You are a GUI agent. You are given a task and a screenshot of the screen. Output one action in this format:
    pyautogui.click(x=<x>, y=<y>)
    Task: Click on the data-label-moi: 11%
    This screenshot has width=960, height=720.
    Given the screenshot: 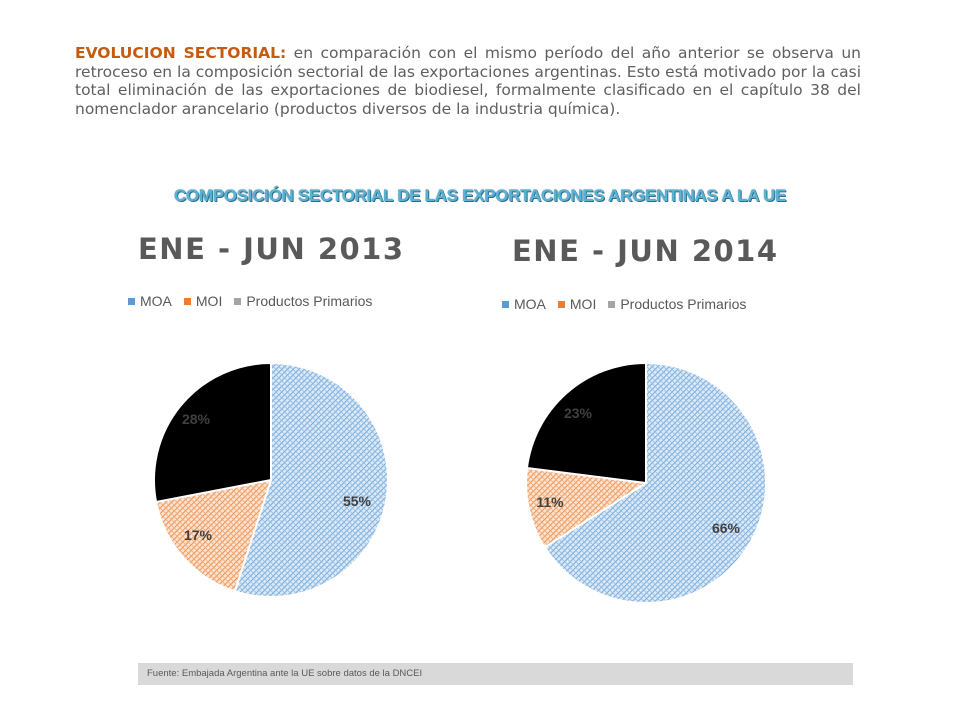 What is the action you would take?
    pyautogui.click(x=550, y=502)
    